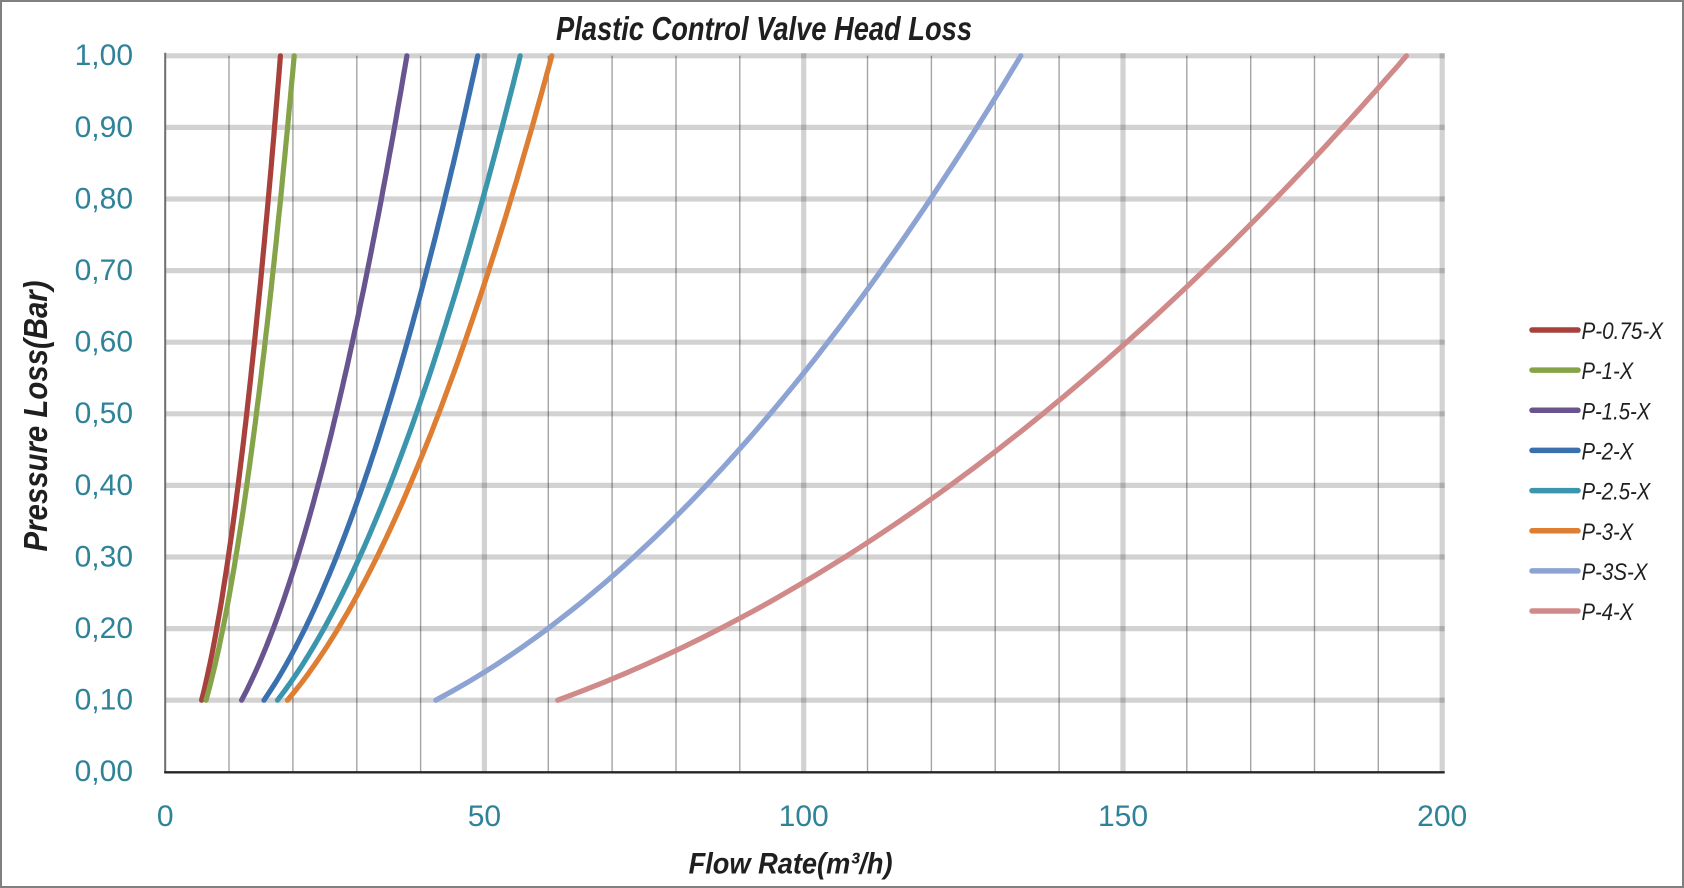 This screenshot has height=888, width=1684. What do you see at coordinates (104, 342) in the screenshot?
I see `svg-text: 0,60` at bounding box center [104, 342].